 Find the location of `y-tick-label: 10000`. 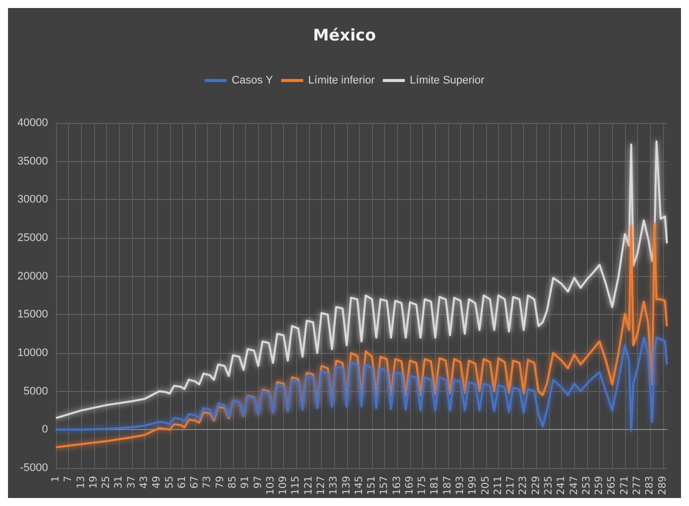

y-tick-label: 10000 is located at coordinates (32, 352).